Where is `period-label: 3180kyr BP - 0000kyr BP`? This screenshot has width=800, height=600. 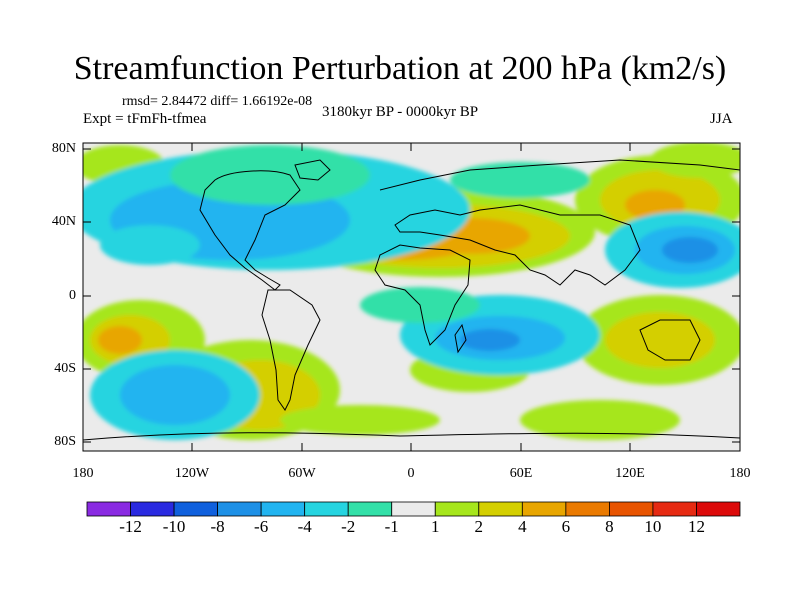
period-label: 3180kyr BP - 0000kyr BP is located at coordinates (400, 112).